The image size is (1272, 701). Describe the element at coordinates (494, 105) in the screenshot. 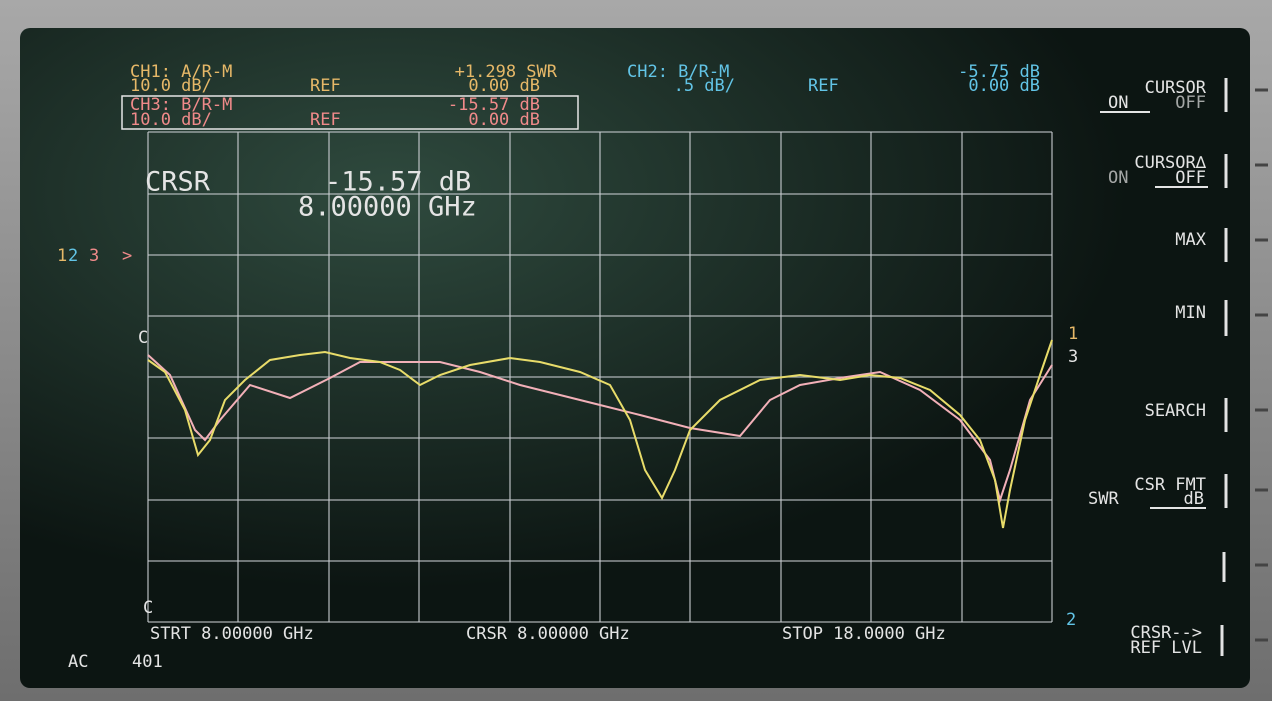

I see `ch3-value: -15.57 dB` at that location.